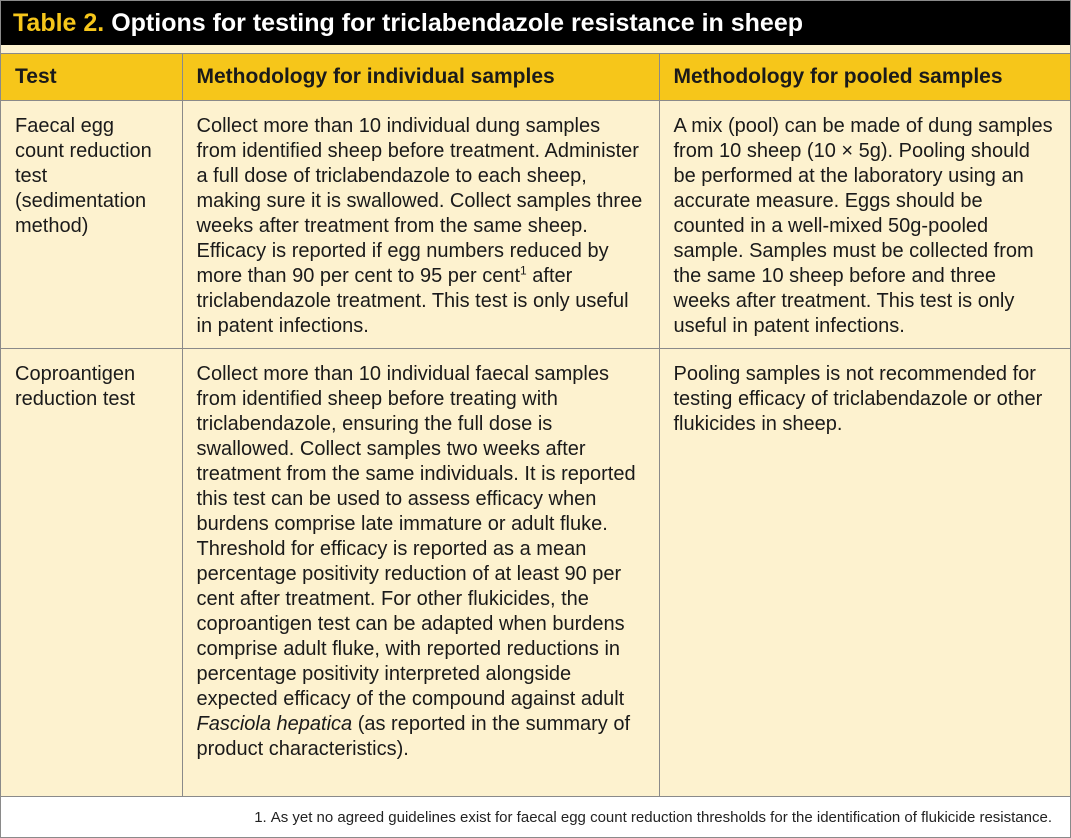 This screenshot has width=1071, height=838. What do you see at coordinates (260, 817) in the screenshot?
I see `footnote-number: 1.` at bounding box center [260, 817].